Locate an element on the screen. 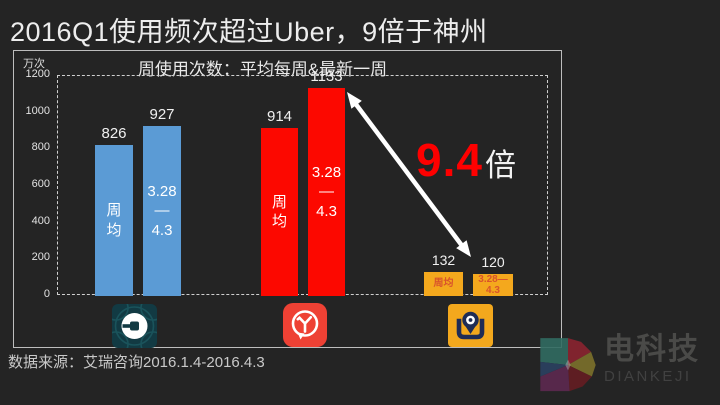  multiplier-suffix: 倍 is located at coordinates (500, 165).